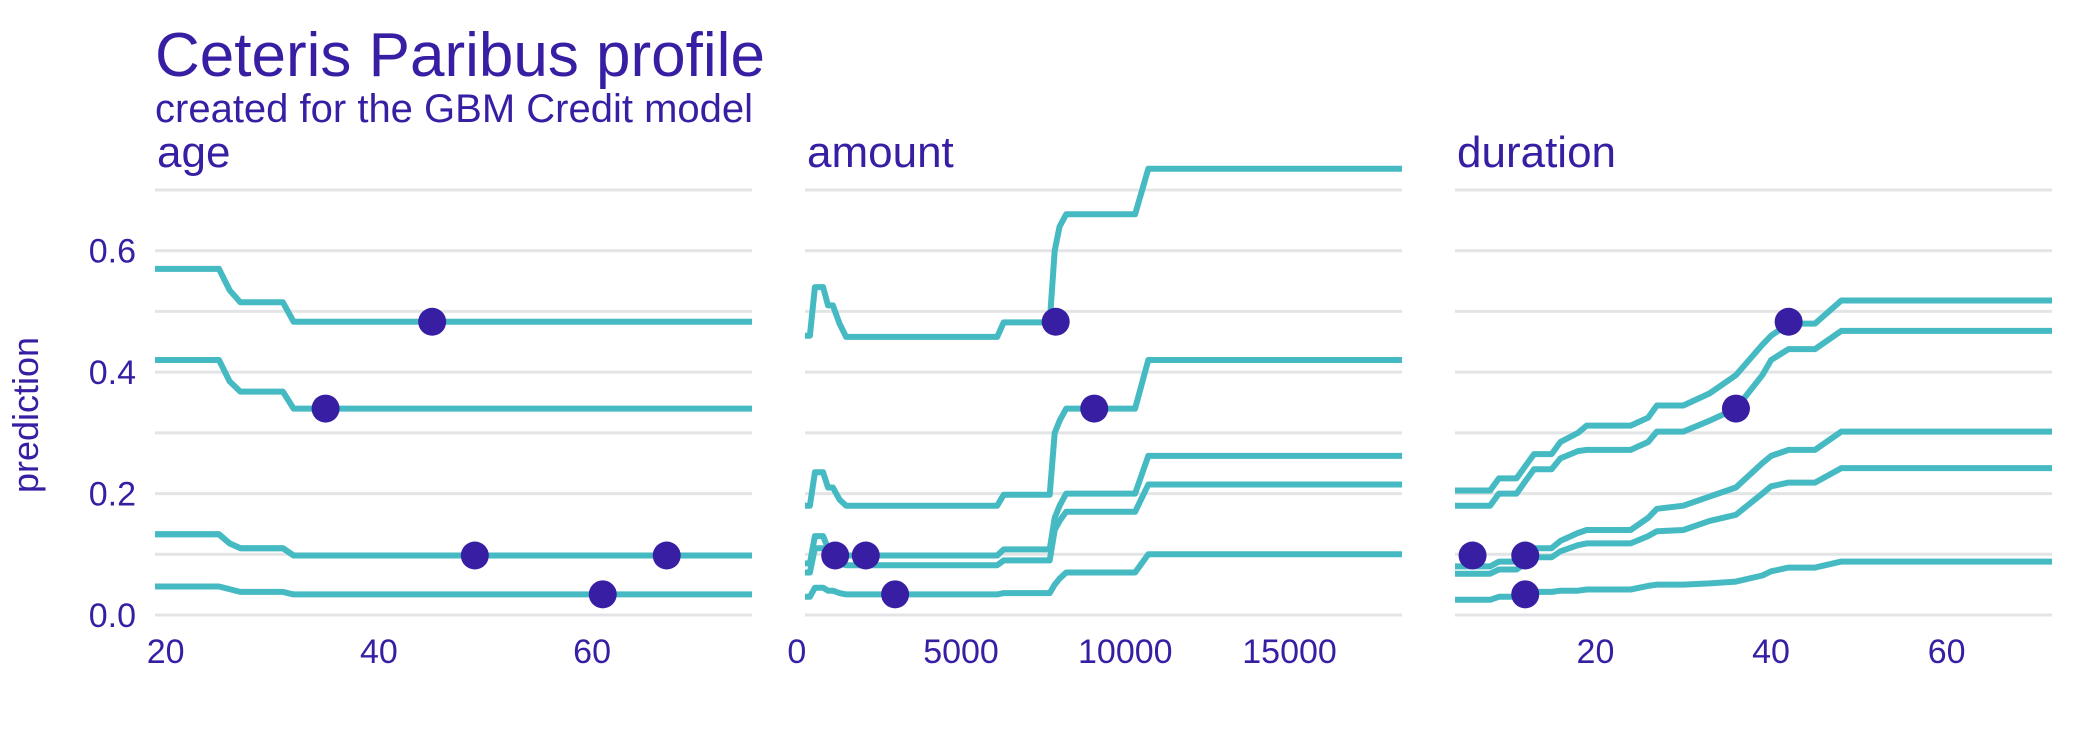 This screenshot has width=2100, height=750. What do you see at coordinates (880, 152) in the screenshot?
I see `panel-label-amount: amount` at bounding box center [880, 152].